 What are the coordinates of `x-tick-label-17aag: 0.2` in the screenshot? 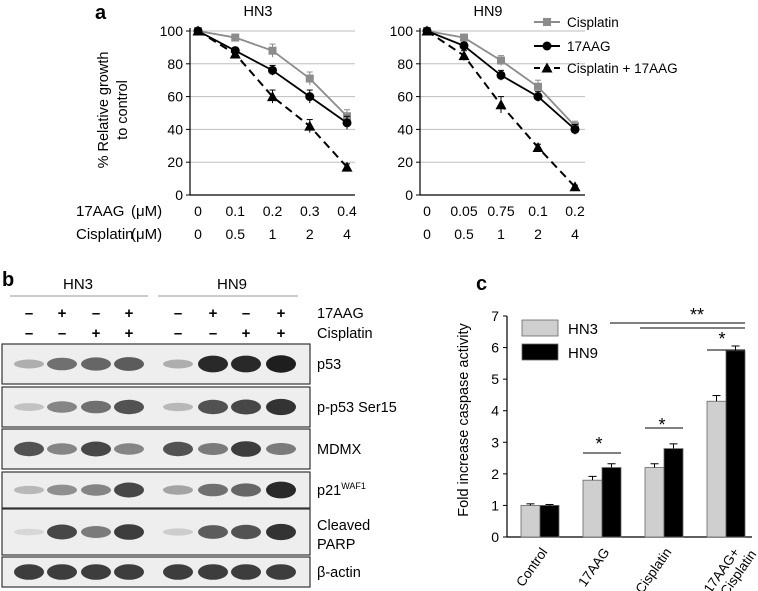 It's located at (273, 211).